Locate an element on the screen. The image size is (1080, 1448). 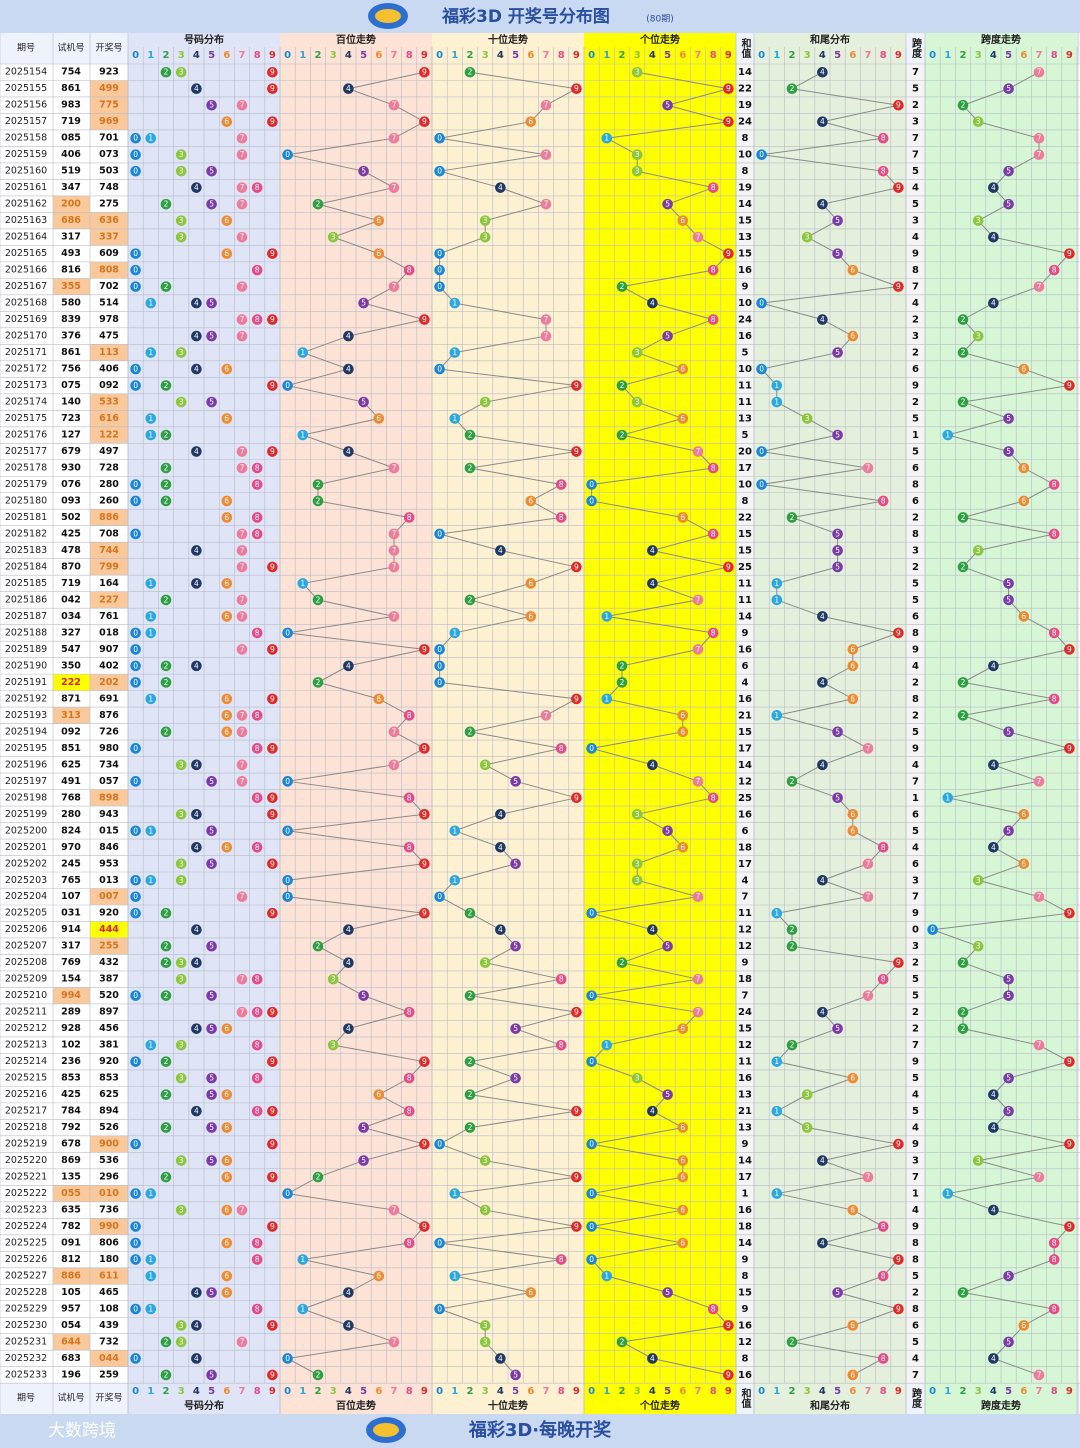
ball-digit: 1 is located at coordinates (302, 1308).